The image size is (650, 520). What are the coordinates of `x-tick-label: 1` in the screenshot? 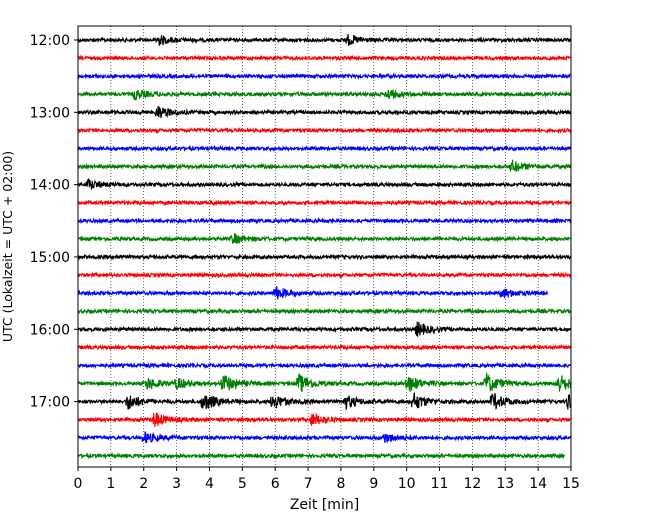 It's located at (110, 484).